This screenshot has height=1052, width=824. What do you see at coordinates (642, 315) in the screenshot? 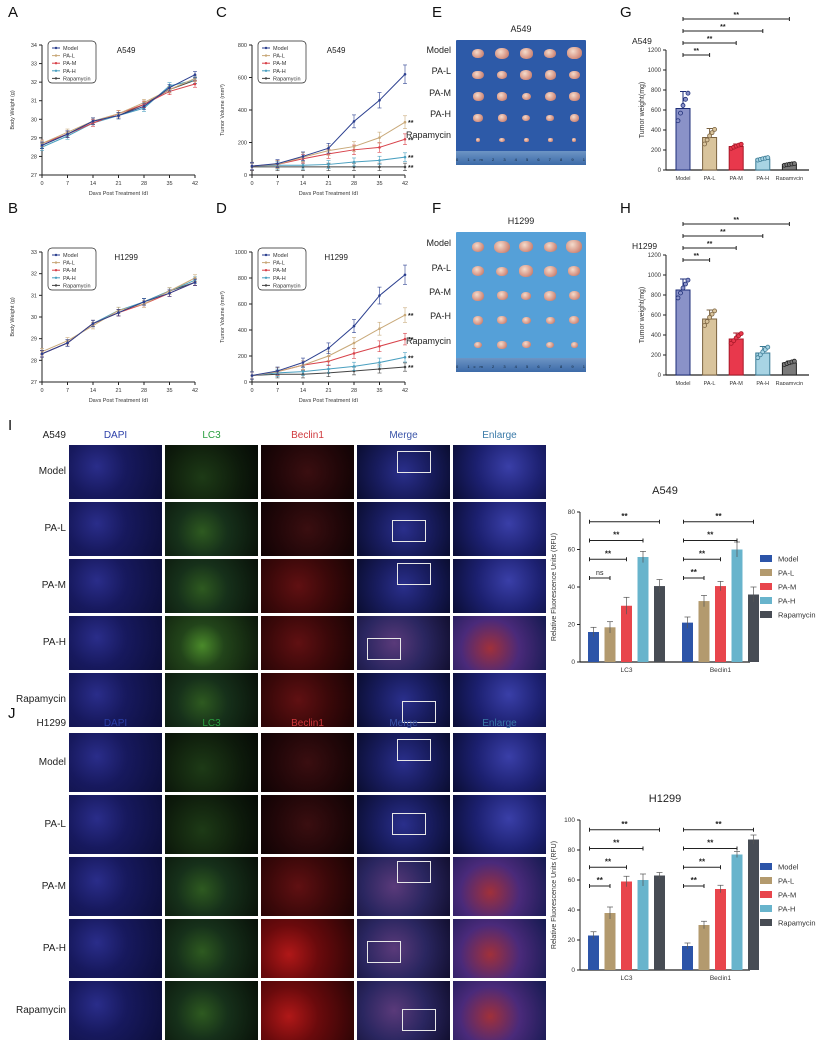
I see `svg-text: Tumor weight(mg)` at bounding box center [642, 315].